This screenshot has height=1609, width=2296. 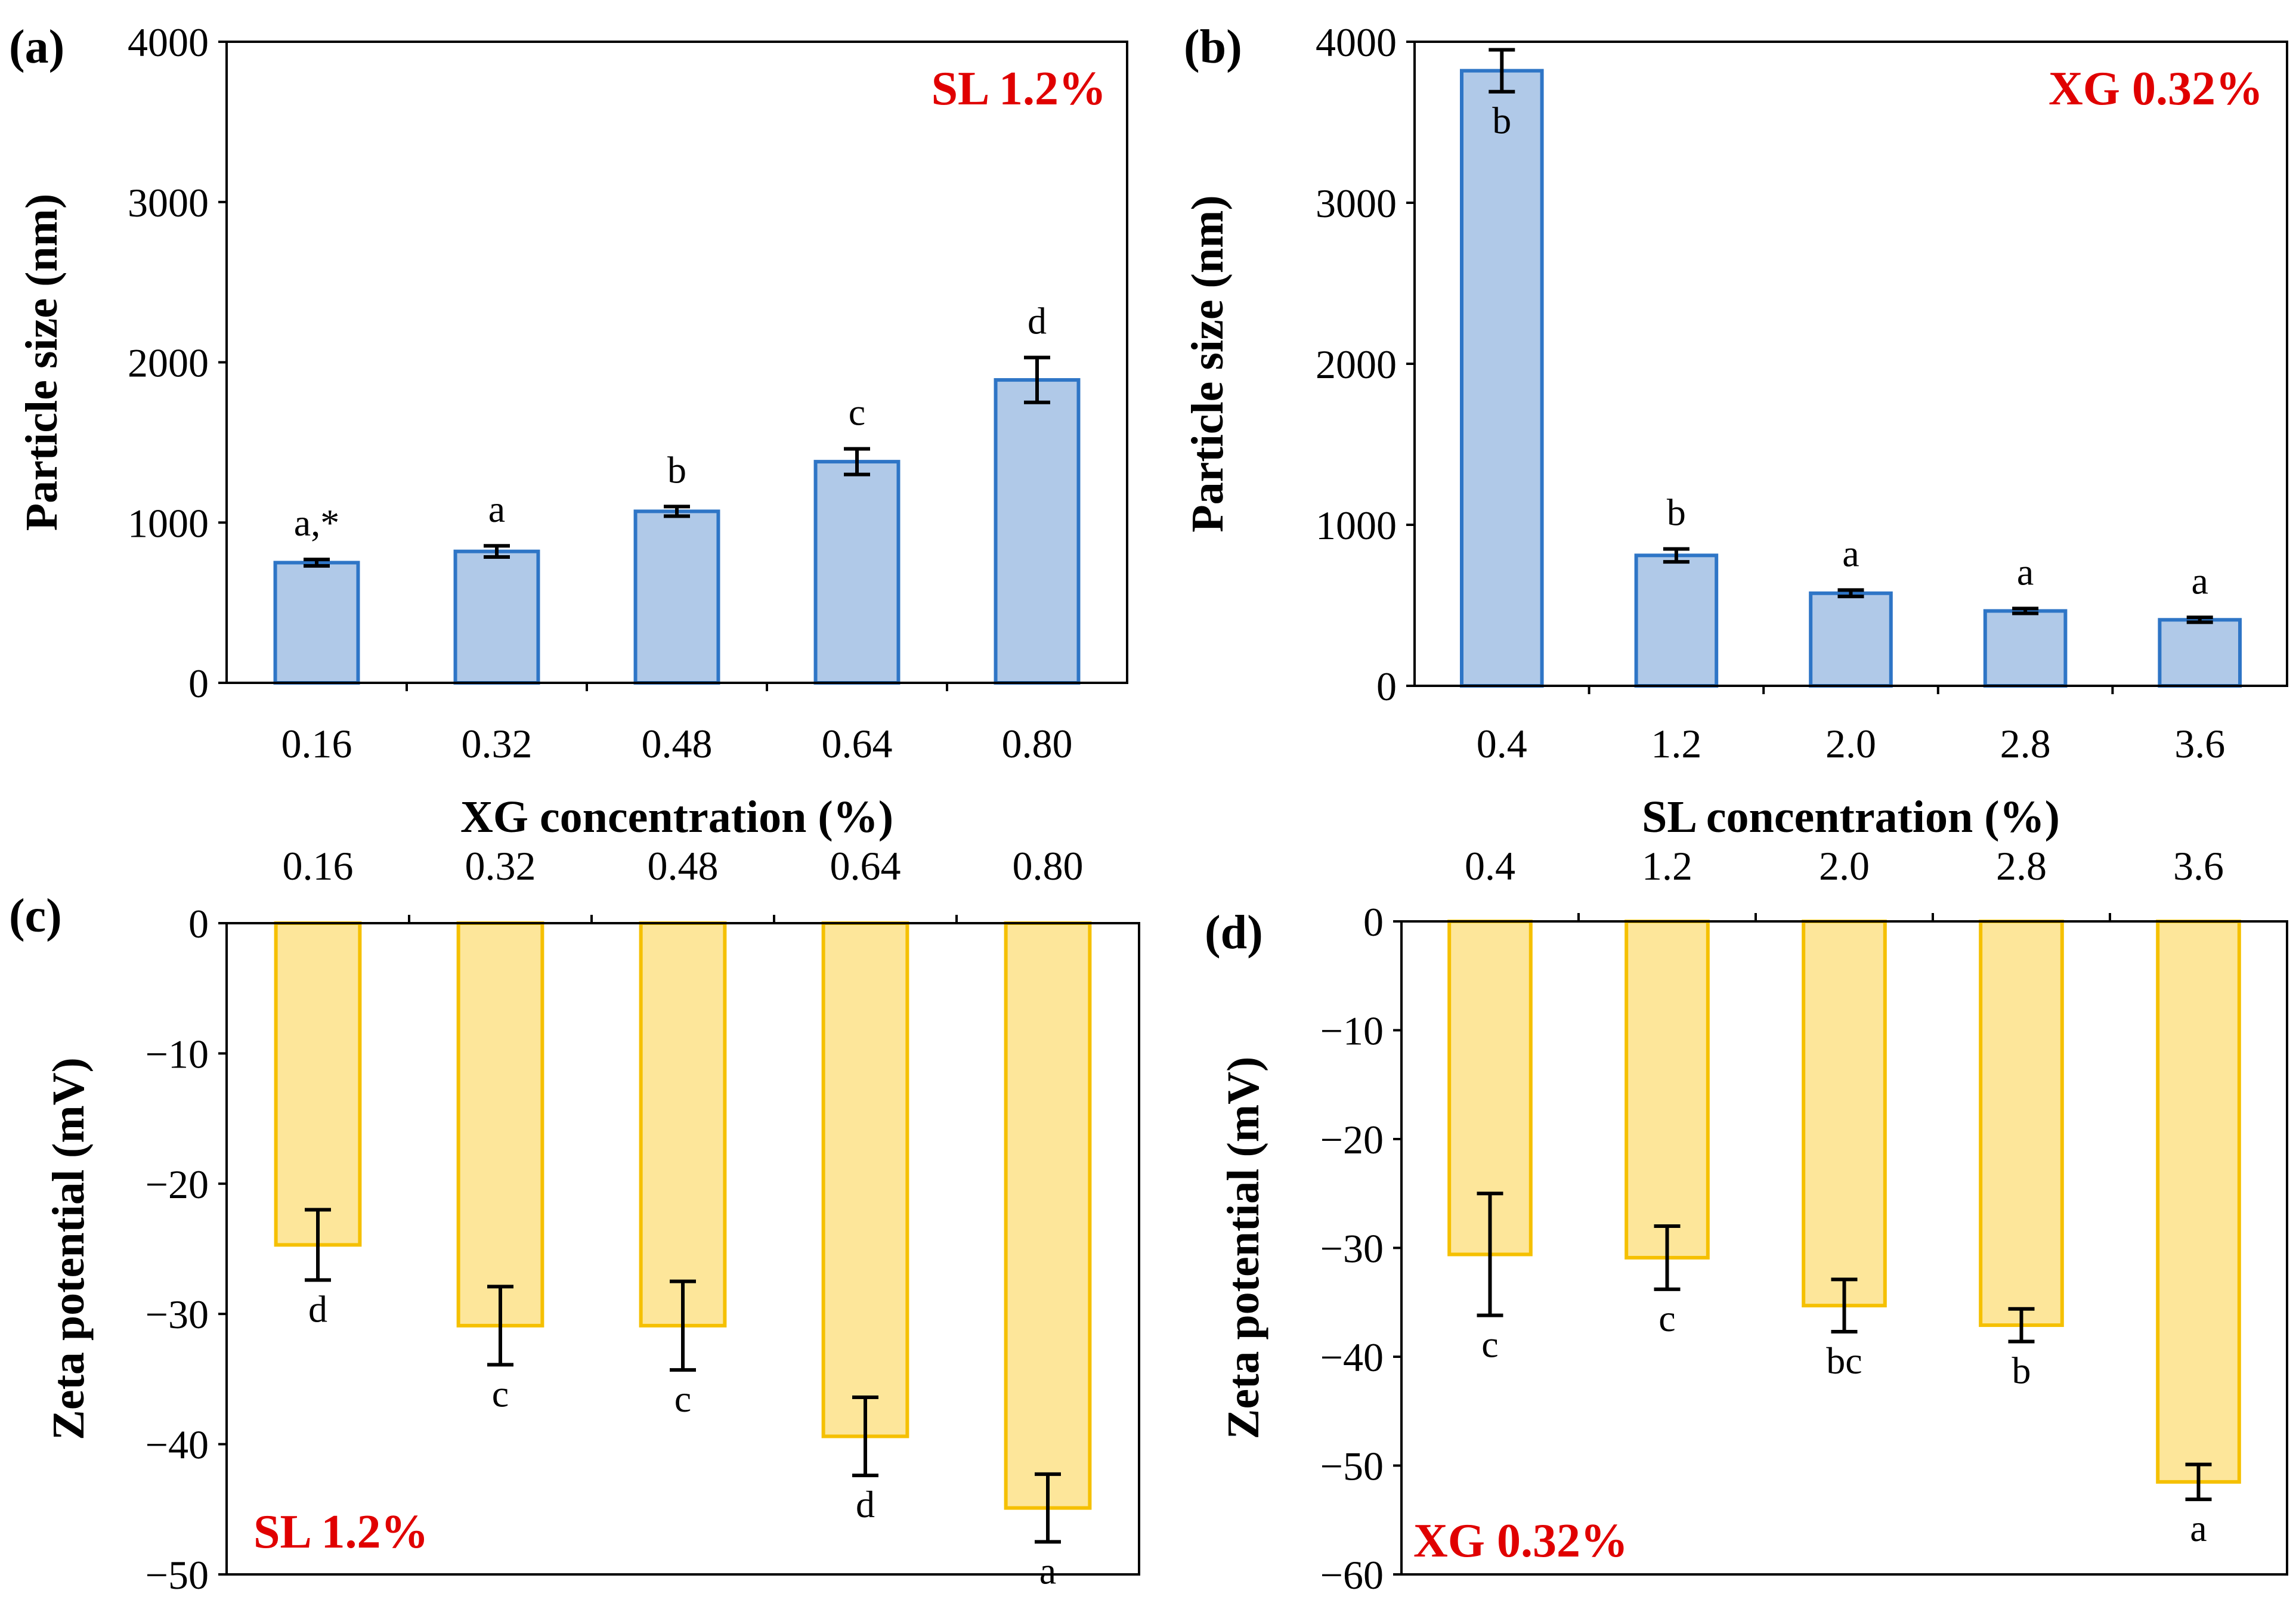 I want to click on significance-letter: a,*, so click(x=316, y=523).